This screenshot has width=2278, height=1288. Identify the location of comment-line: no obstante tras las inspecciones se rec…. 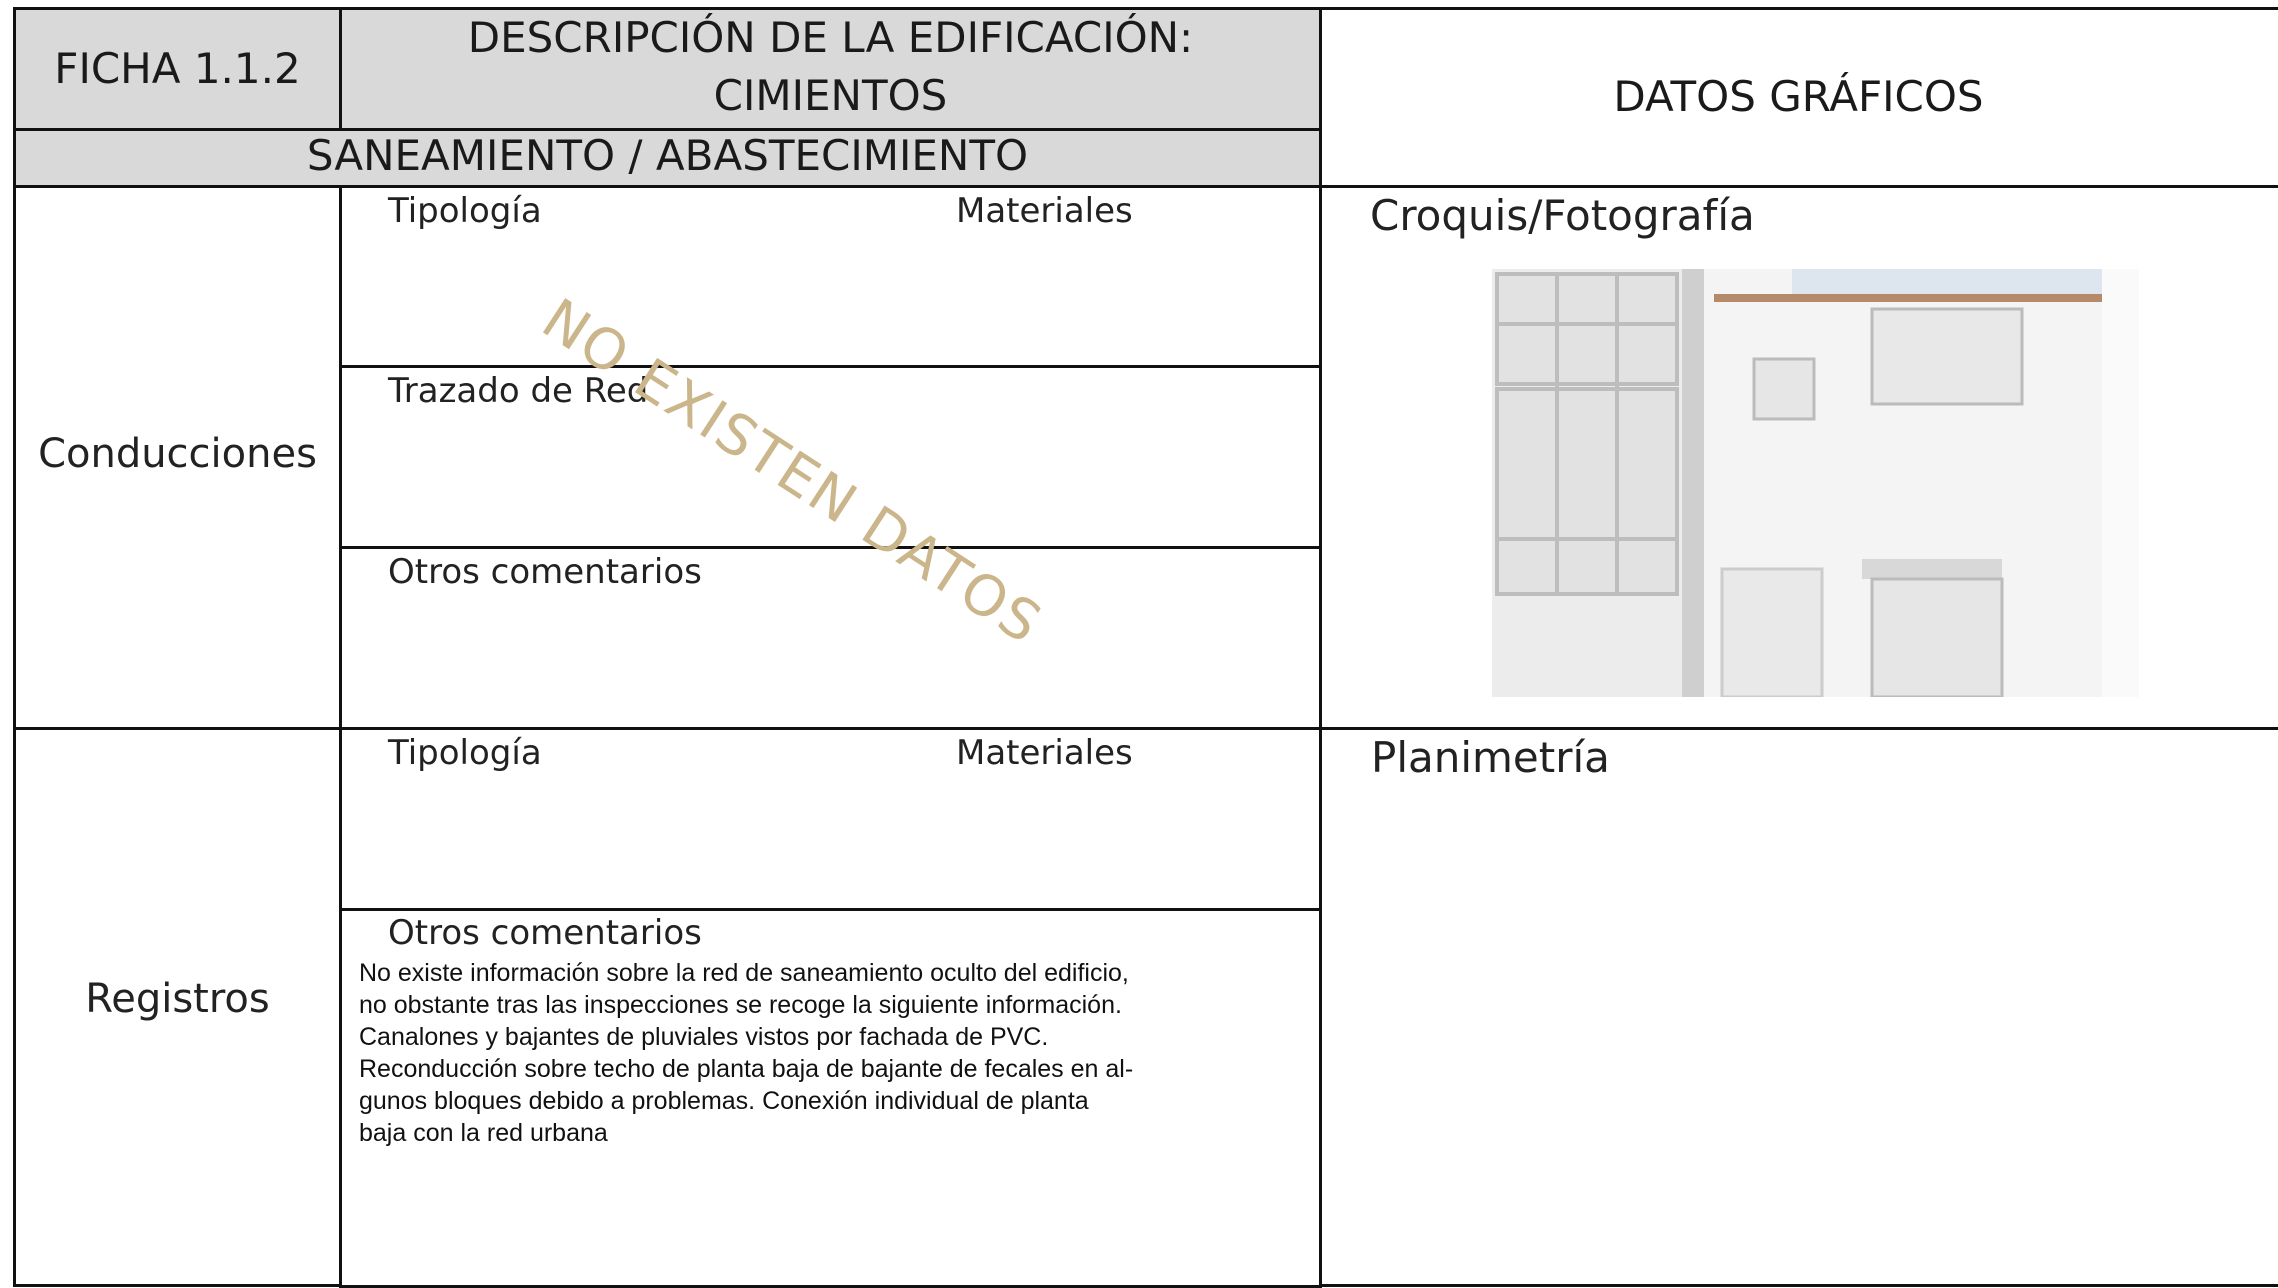
(740, 1005).